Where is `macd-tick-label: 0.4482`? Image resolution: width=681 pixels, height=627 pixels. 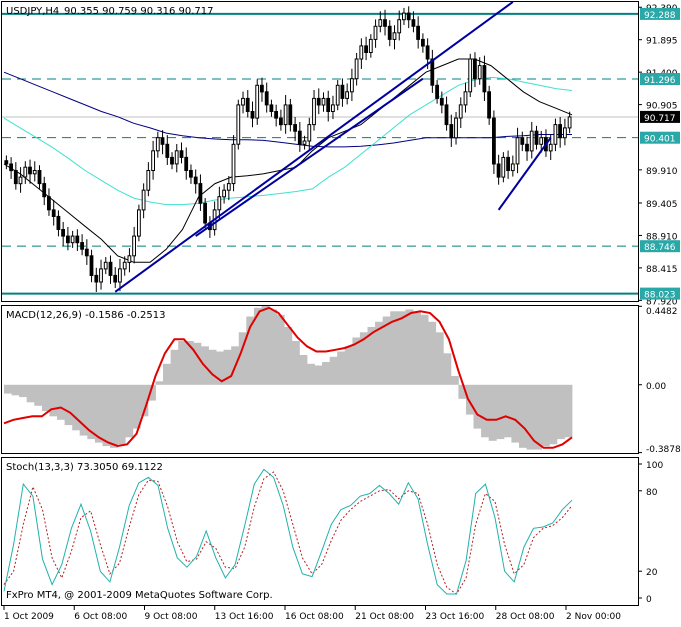
macd-tick-label: 0.4482 is located at coordinates (662, 312).